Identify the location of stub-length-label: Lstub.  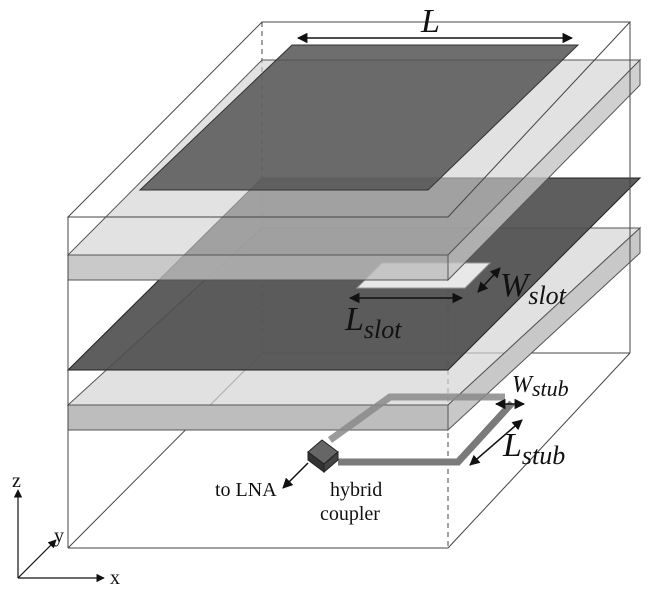
(533, 448).